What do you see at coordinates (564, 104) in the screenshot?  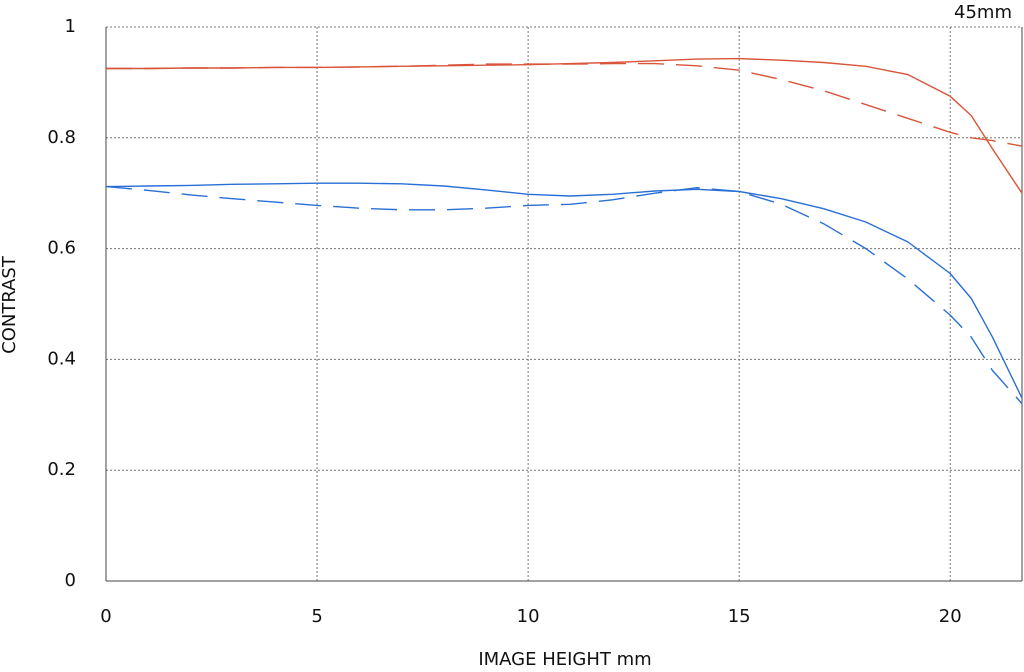 I see `line-series` at bounding box center [564, 104].